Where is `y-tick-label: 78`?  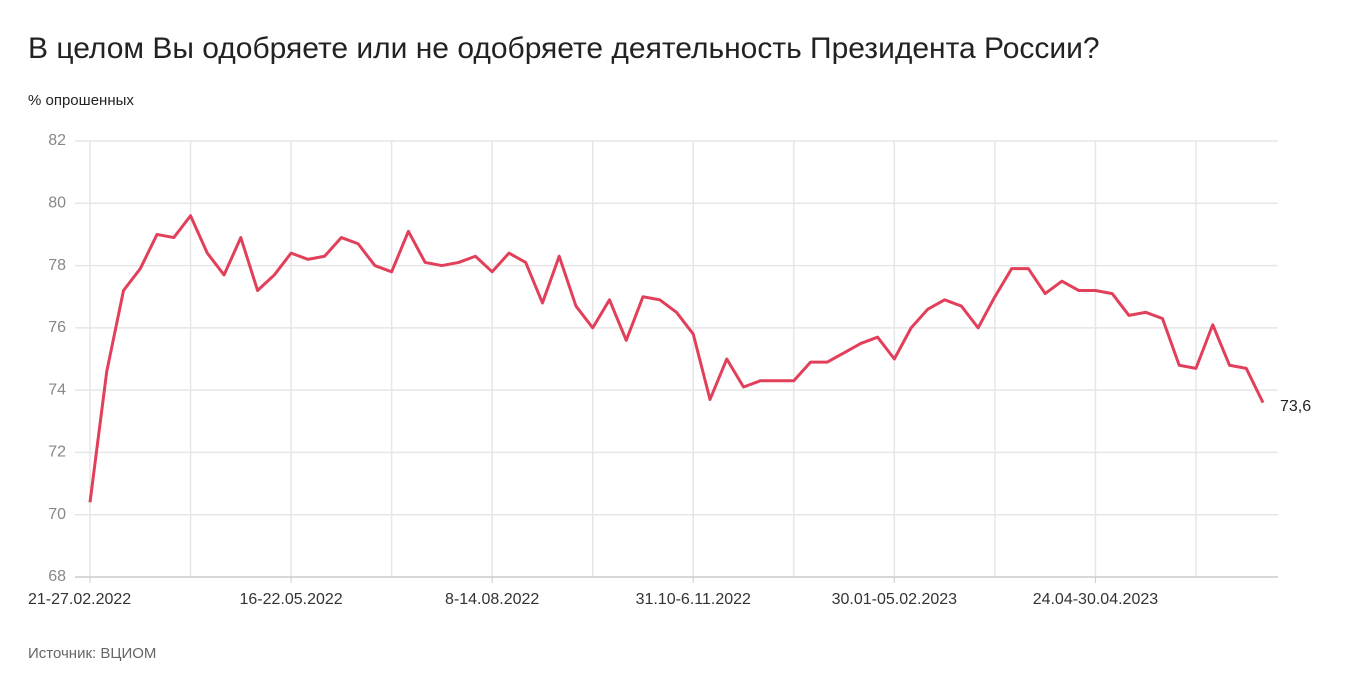 y-tick-label: 78 is located at coordinates (57, 265).